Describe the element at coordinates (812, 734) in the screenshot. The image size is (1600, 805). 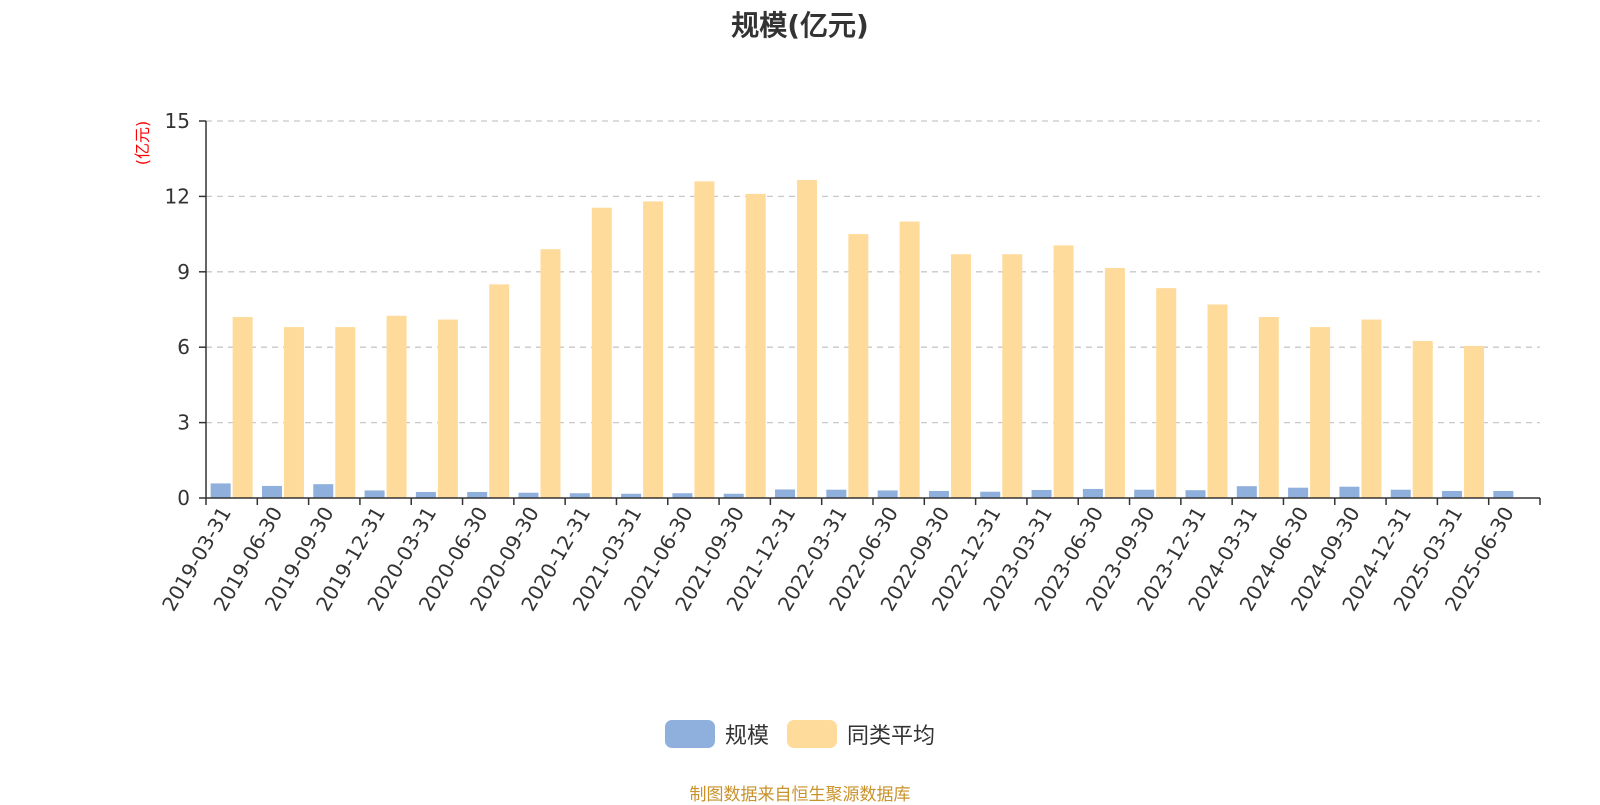
I see `legend-swatch-peer-average` at that location.